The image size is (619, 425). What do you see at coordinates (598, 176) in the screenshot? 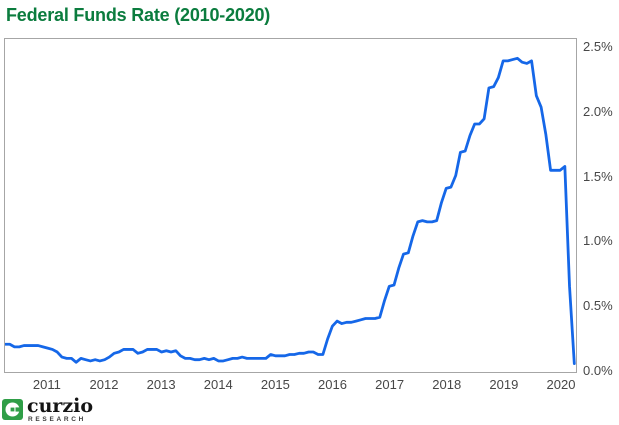
I see `y-tick-label: 1.5%` at bounding box center [598, 176].